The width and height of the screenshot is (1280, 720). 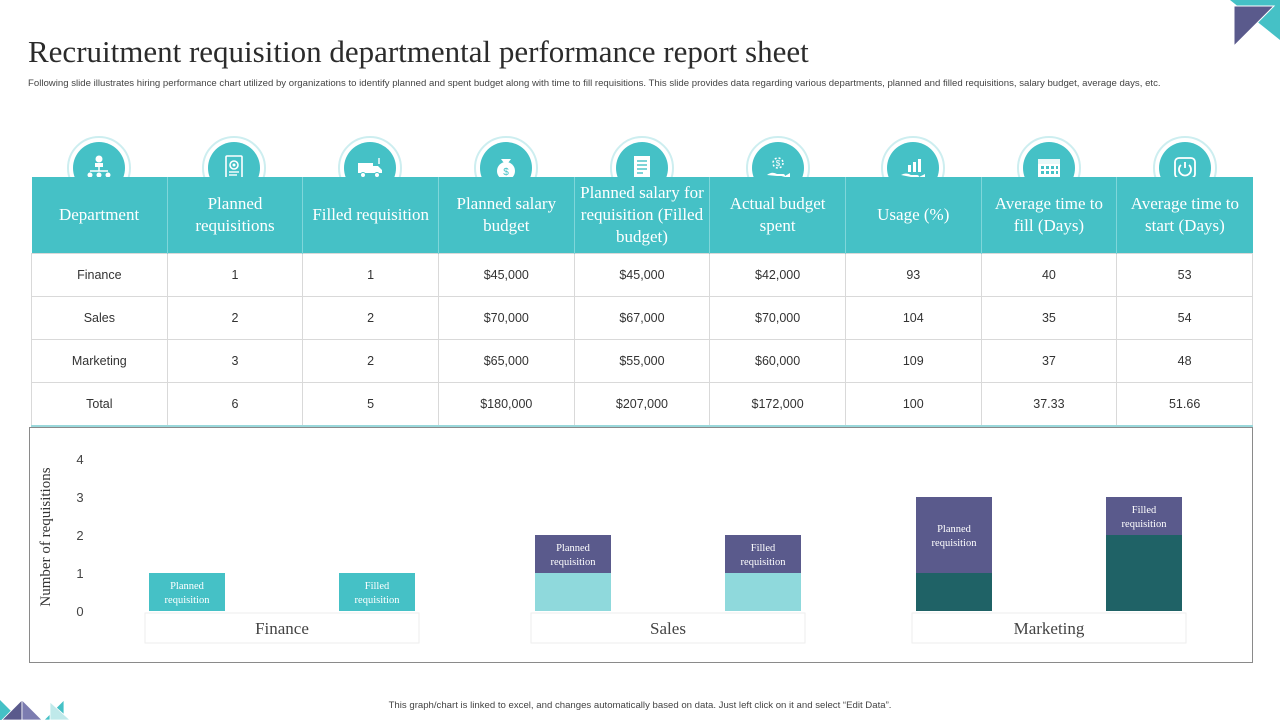 What do you see at coordinates (913, 318) in the screenshot?
I see `table-cell: 104` at bounding box center [913, 318].